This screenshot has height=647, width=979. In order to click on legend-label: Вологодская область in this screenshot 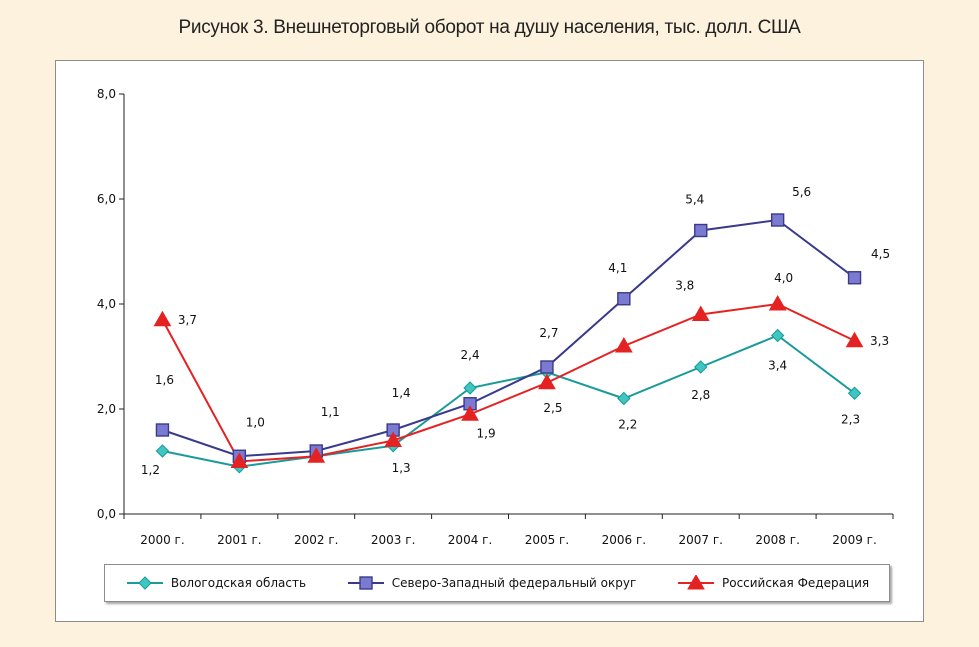, I will do `click(238, 583)`.